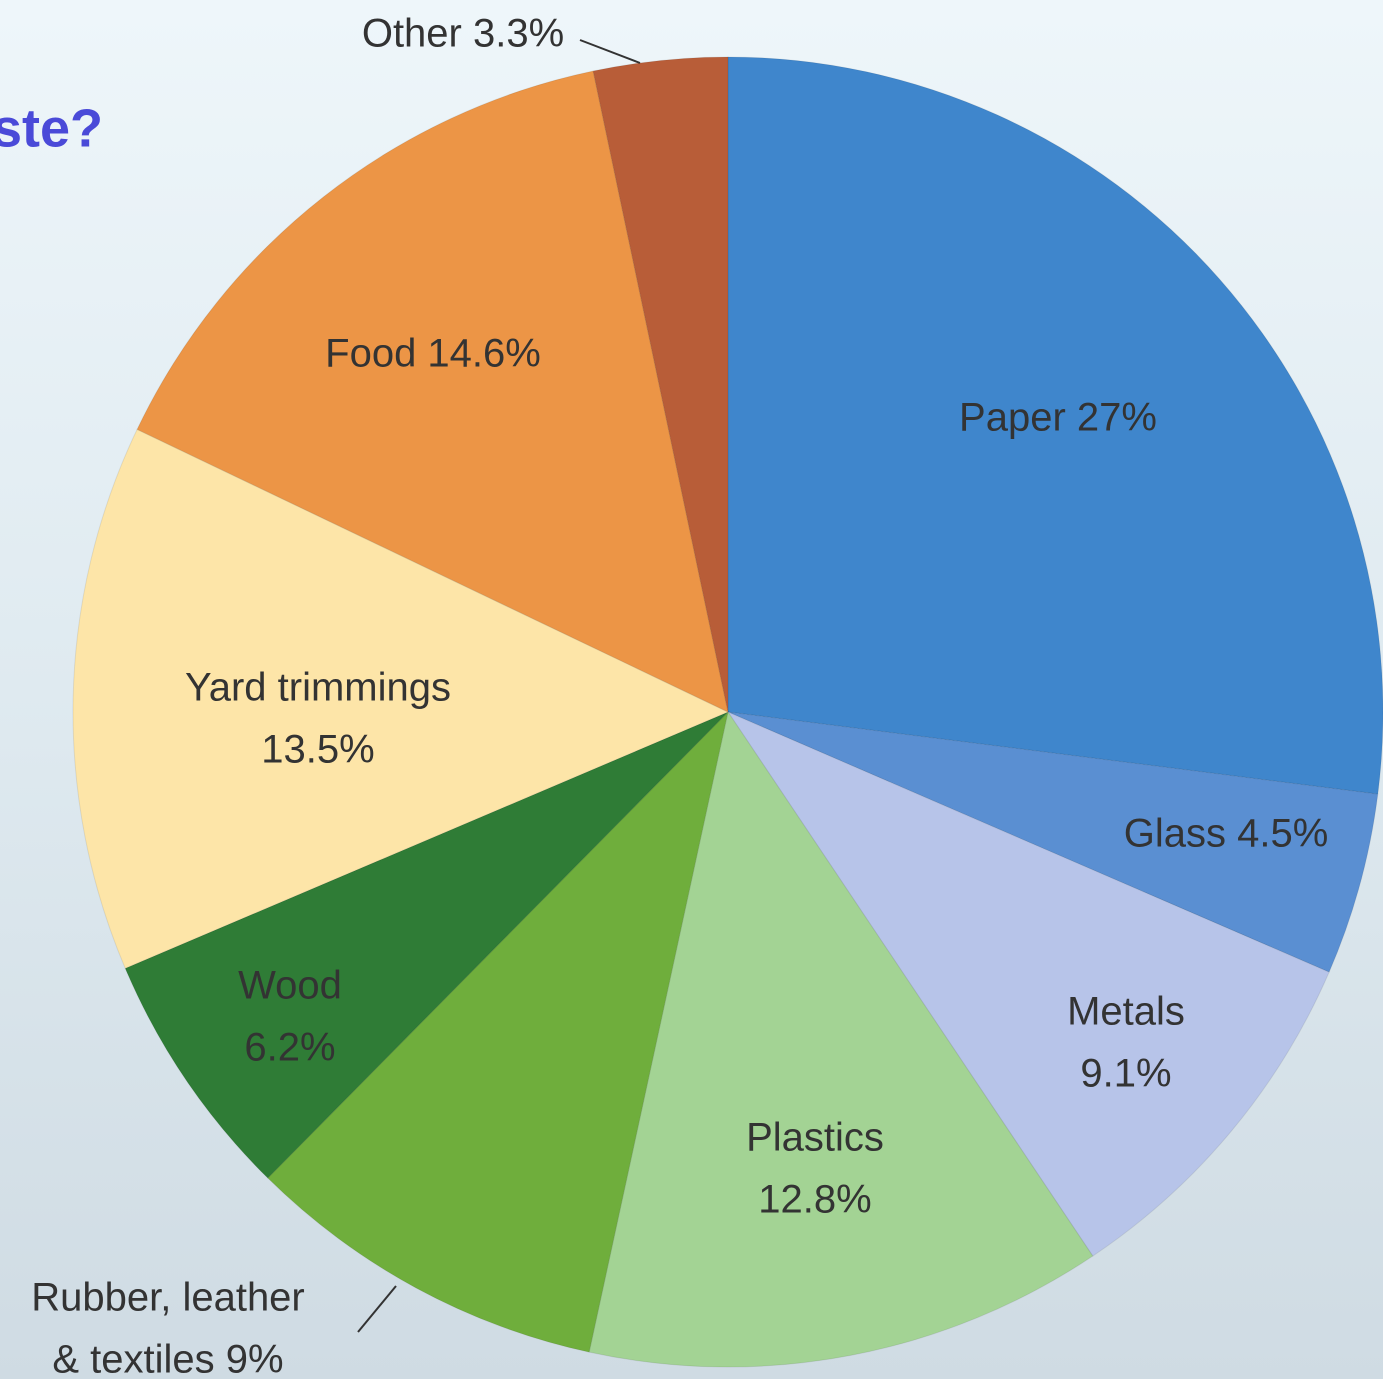 The height and width of the screenshot is (1379, 1383). What do you see at coordinates (51, 128) in the screenshot?
I see `chart-title: ste?` at bounding box center [51, 128].